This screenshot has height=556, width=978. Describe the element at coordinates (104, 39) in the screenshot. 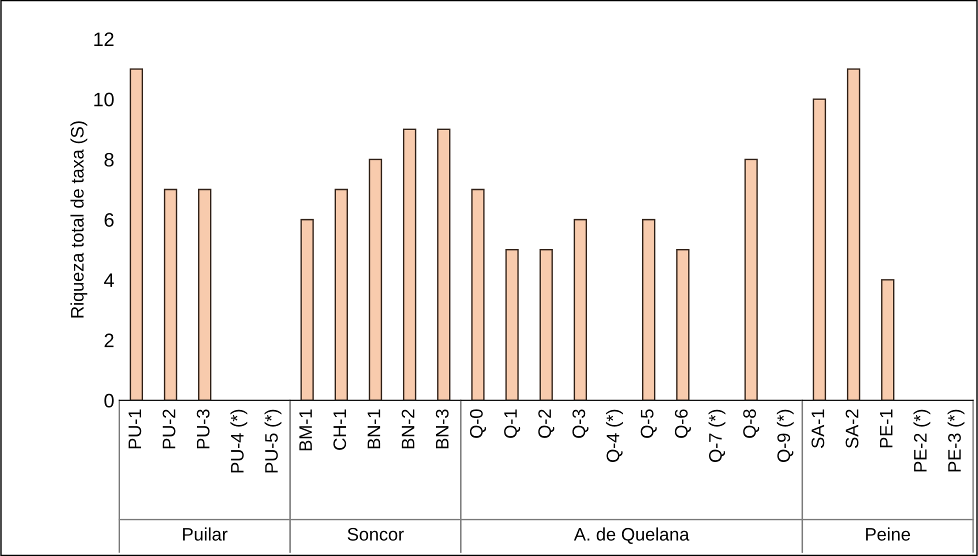

I see `y-tick-label: 12` at that location.